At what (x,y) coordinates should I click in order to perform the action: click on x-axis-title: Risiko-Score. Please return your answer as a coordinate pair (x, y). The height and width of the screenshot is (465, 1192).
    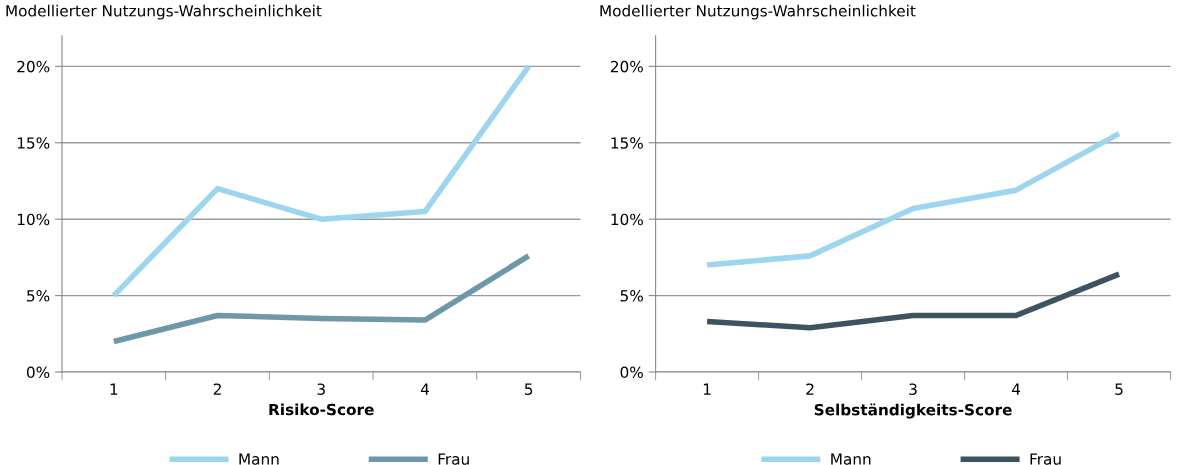
    Looking at the image, I should click on (321, 409).